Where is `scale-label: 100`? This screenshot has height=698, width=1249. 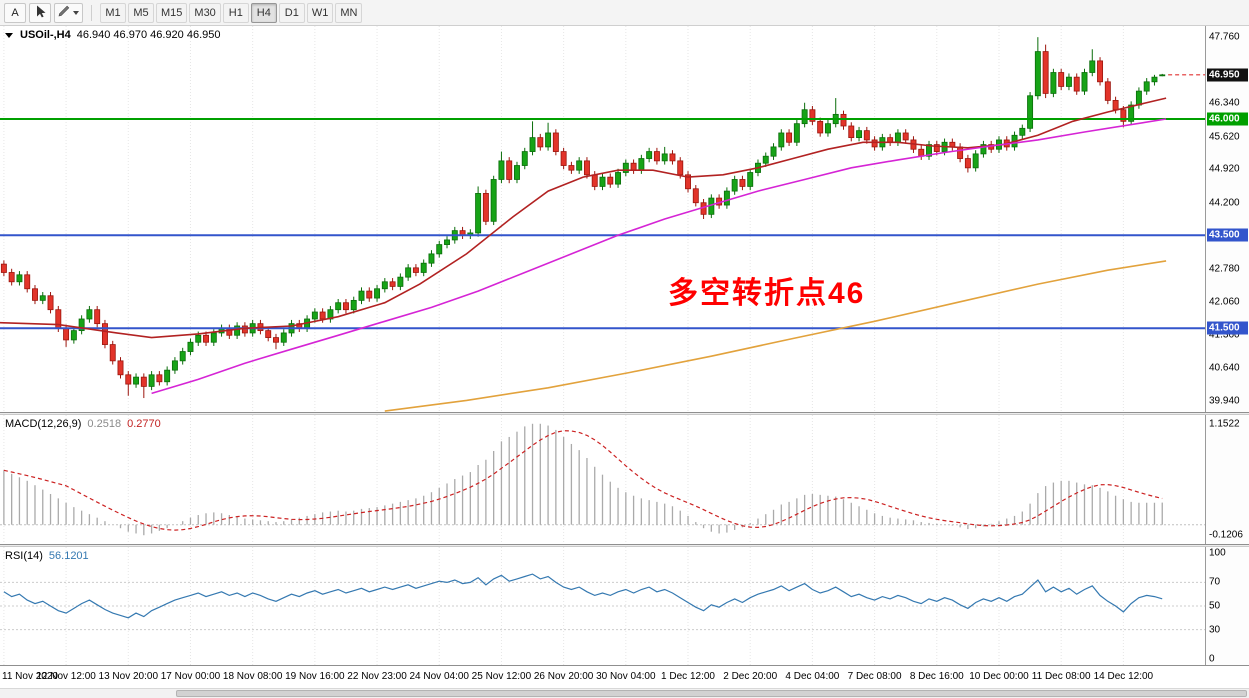
scale-label: 100 is located at coordinates (1217, 553).